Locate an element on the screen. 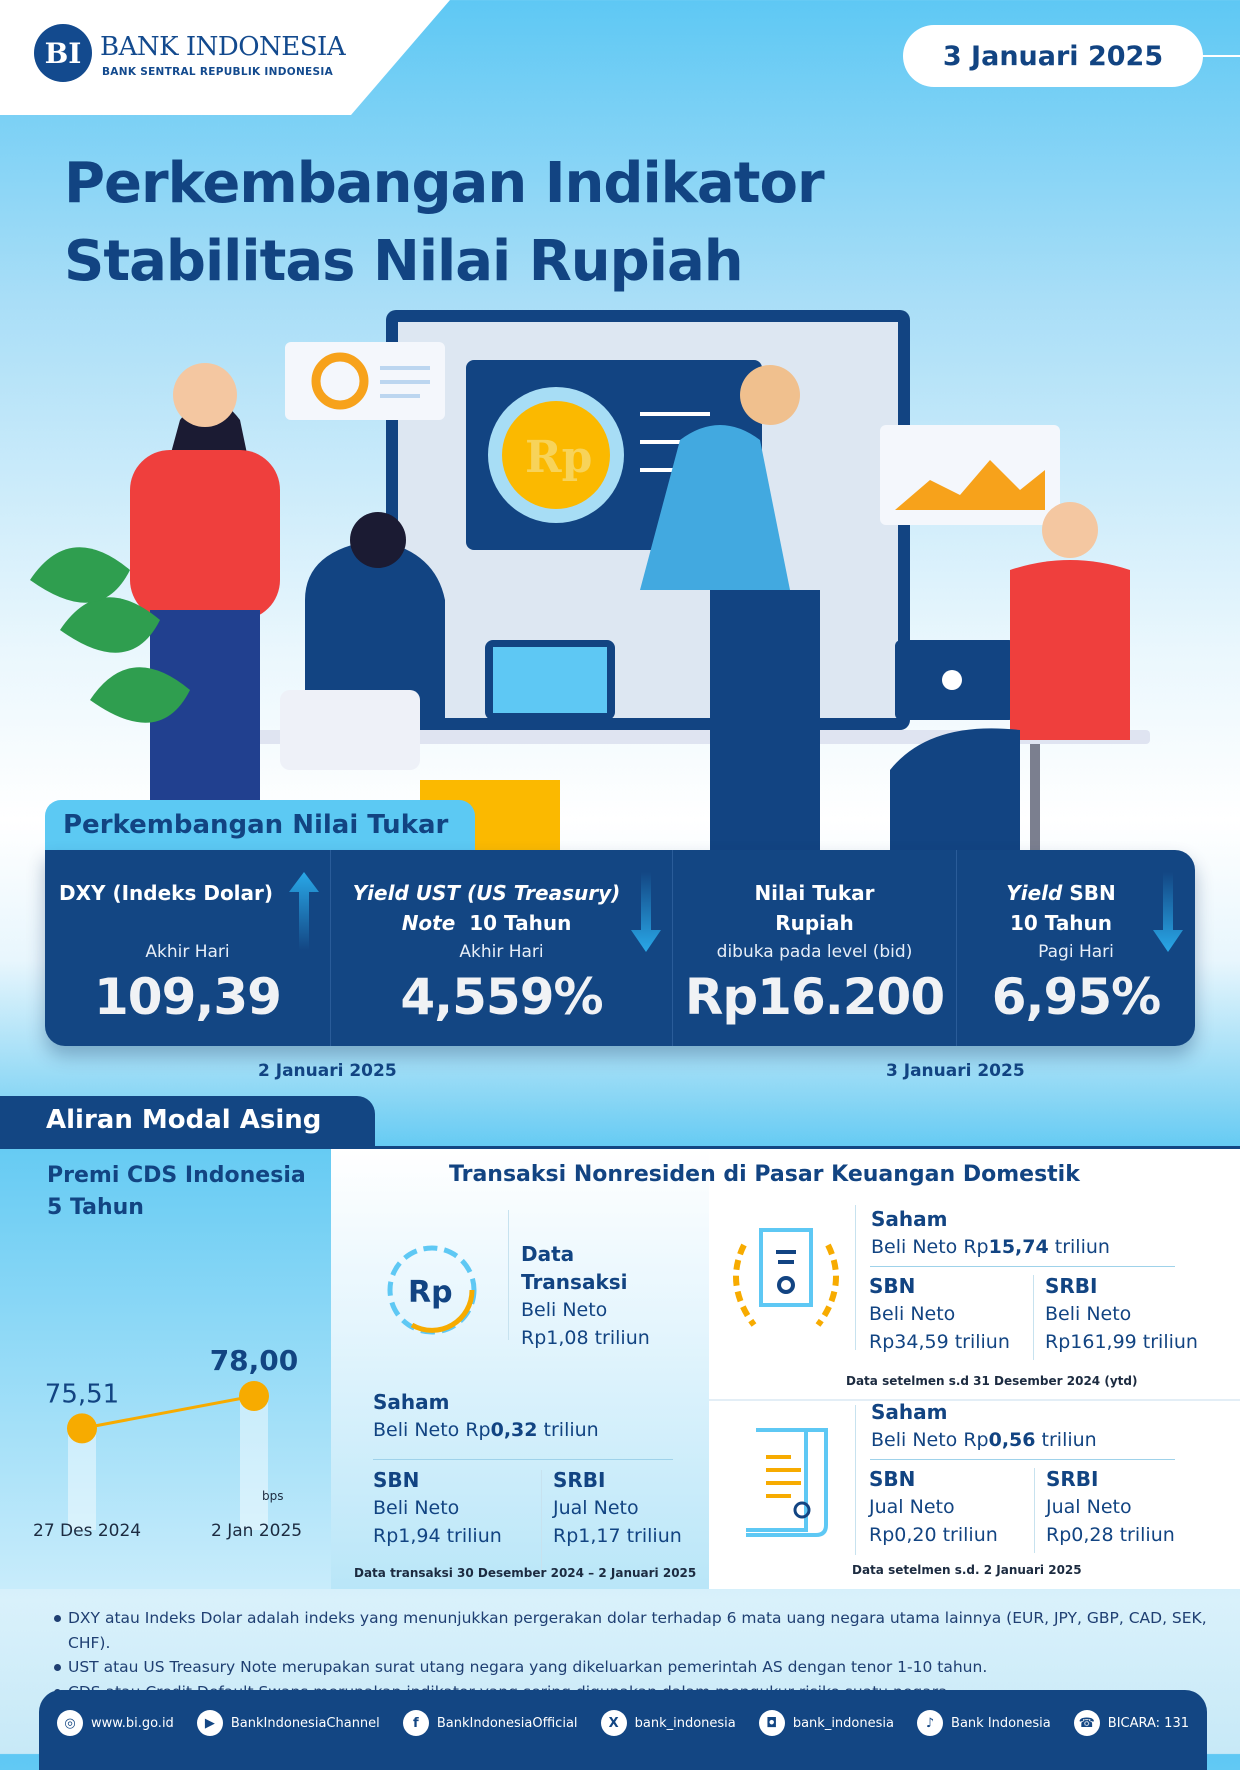  footer-bicara: ☎ BICARA: 131 is located at coordinates (1131, 1723).